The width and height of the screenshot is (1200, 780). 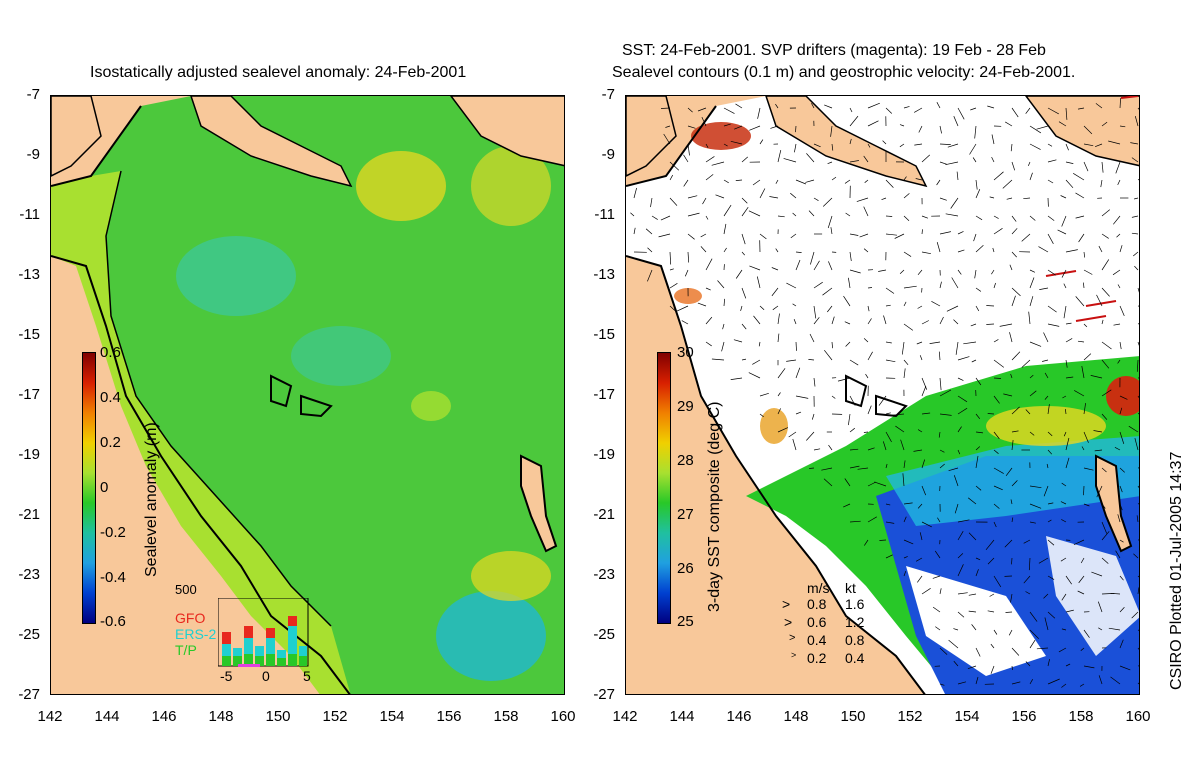 I want to click on lon-tick: 156, so click(x=449, y=716).